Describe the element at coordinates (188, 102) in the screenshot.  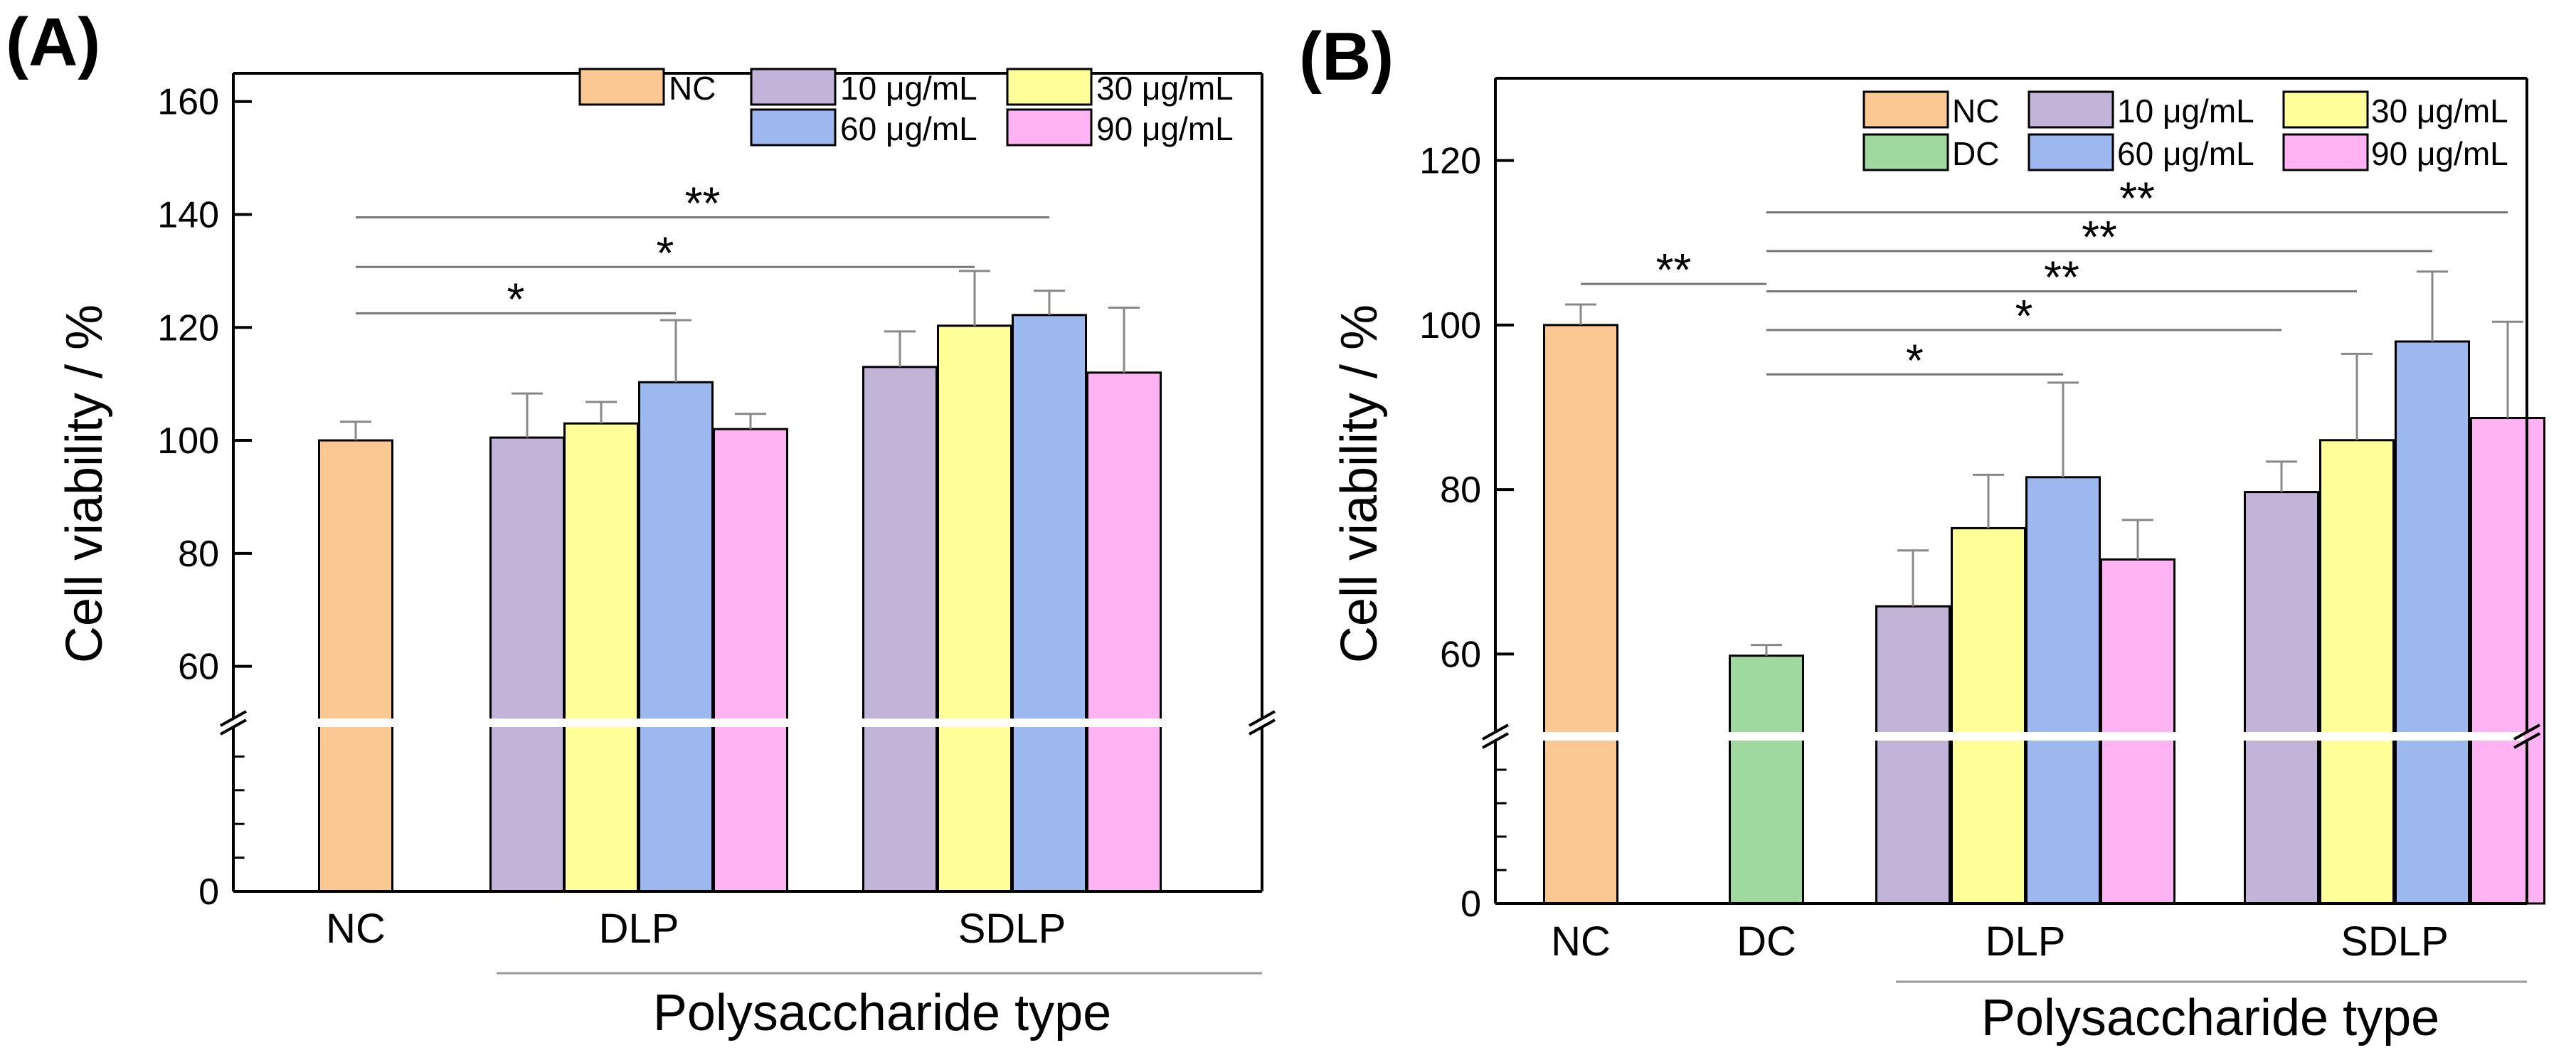
I see `y-tick-label: 160` at that location.